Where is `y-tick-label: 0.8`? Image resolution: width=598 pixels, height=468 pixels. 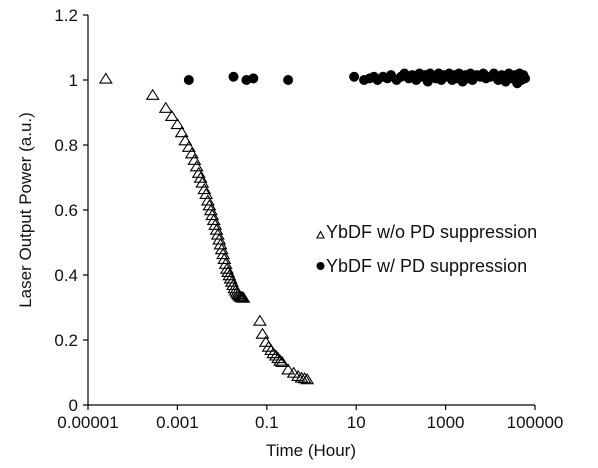 y-tick-label: 0.8 is located at coordinates (66, 145).